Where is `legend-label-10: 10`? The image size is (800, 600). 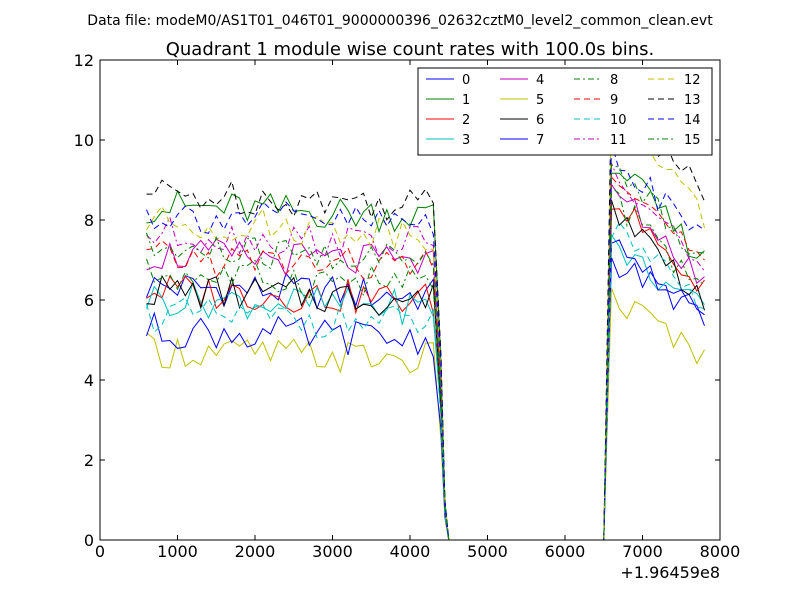 legend-label-10: 10 is located at coordinates (618, 120).